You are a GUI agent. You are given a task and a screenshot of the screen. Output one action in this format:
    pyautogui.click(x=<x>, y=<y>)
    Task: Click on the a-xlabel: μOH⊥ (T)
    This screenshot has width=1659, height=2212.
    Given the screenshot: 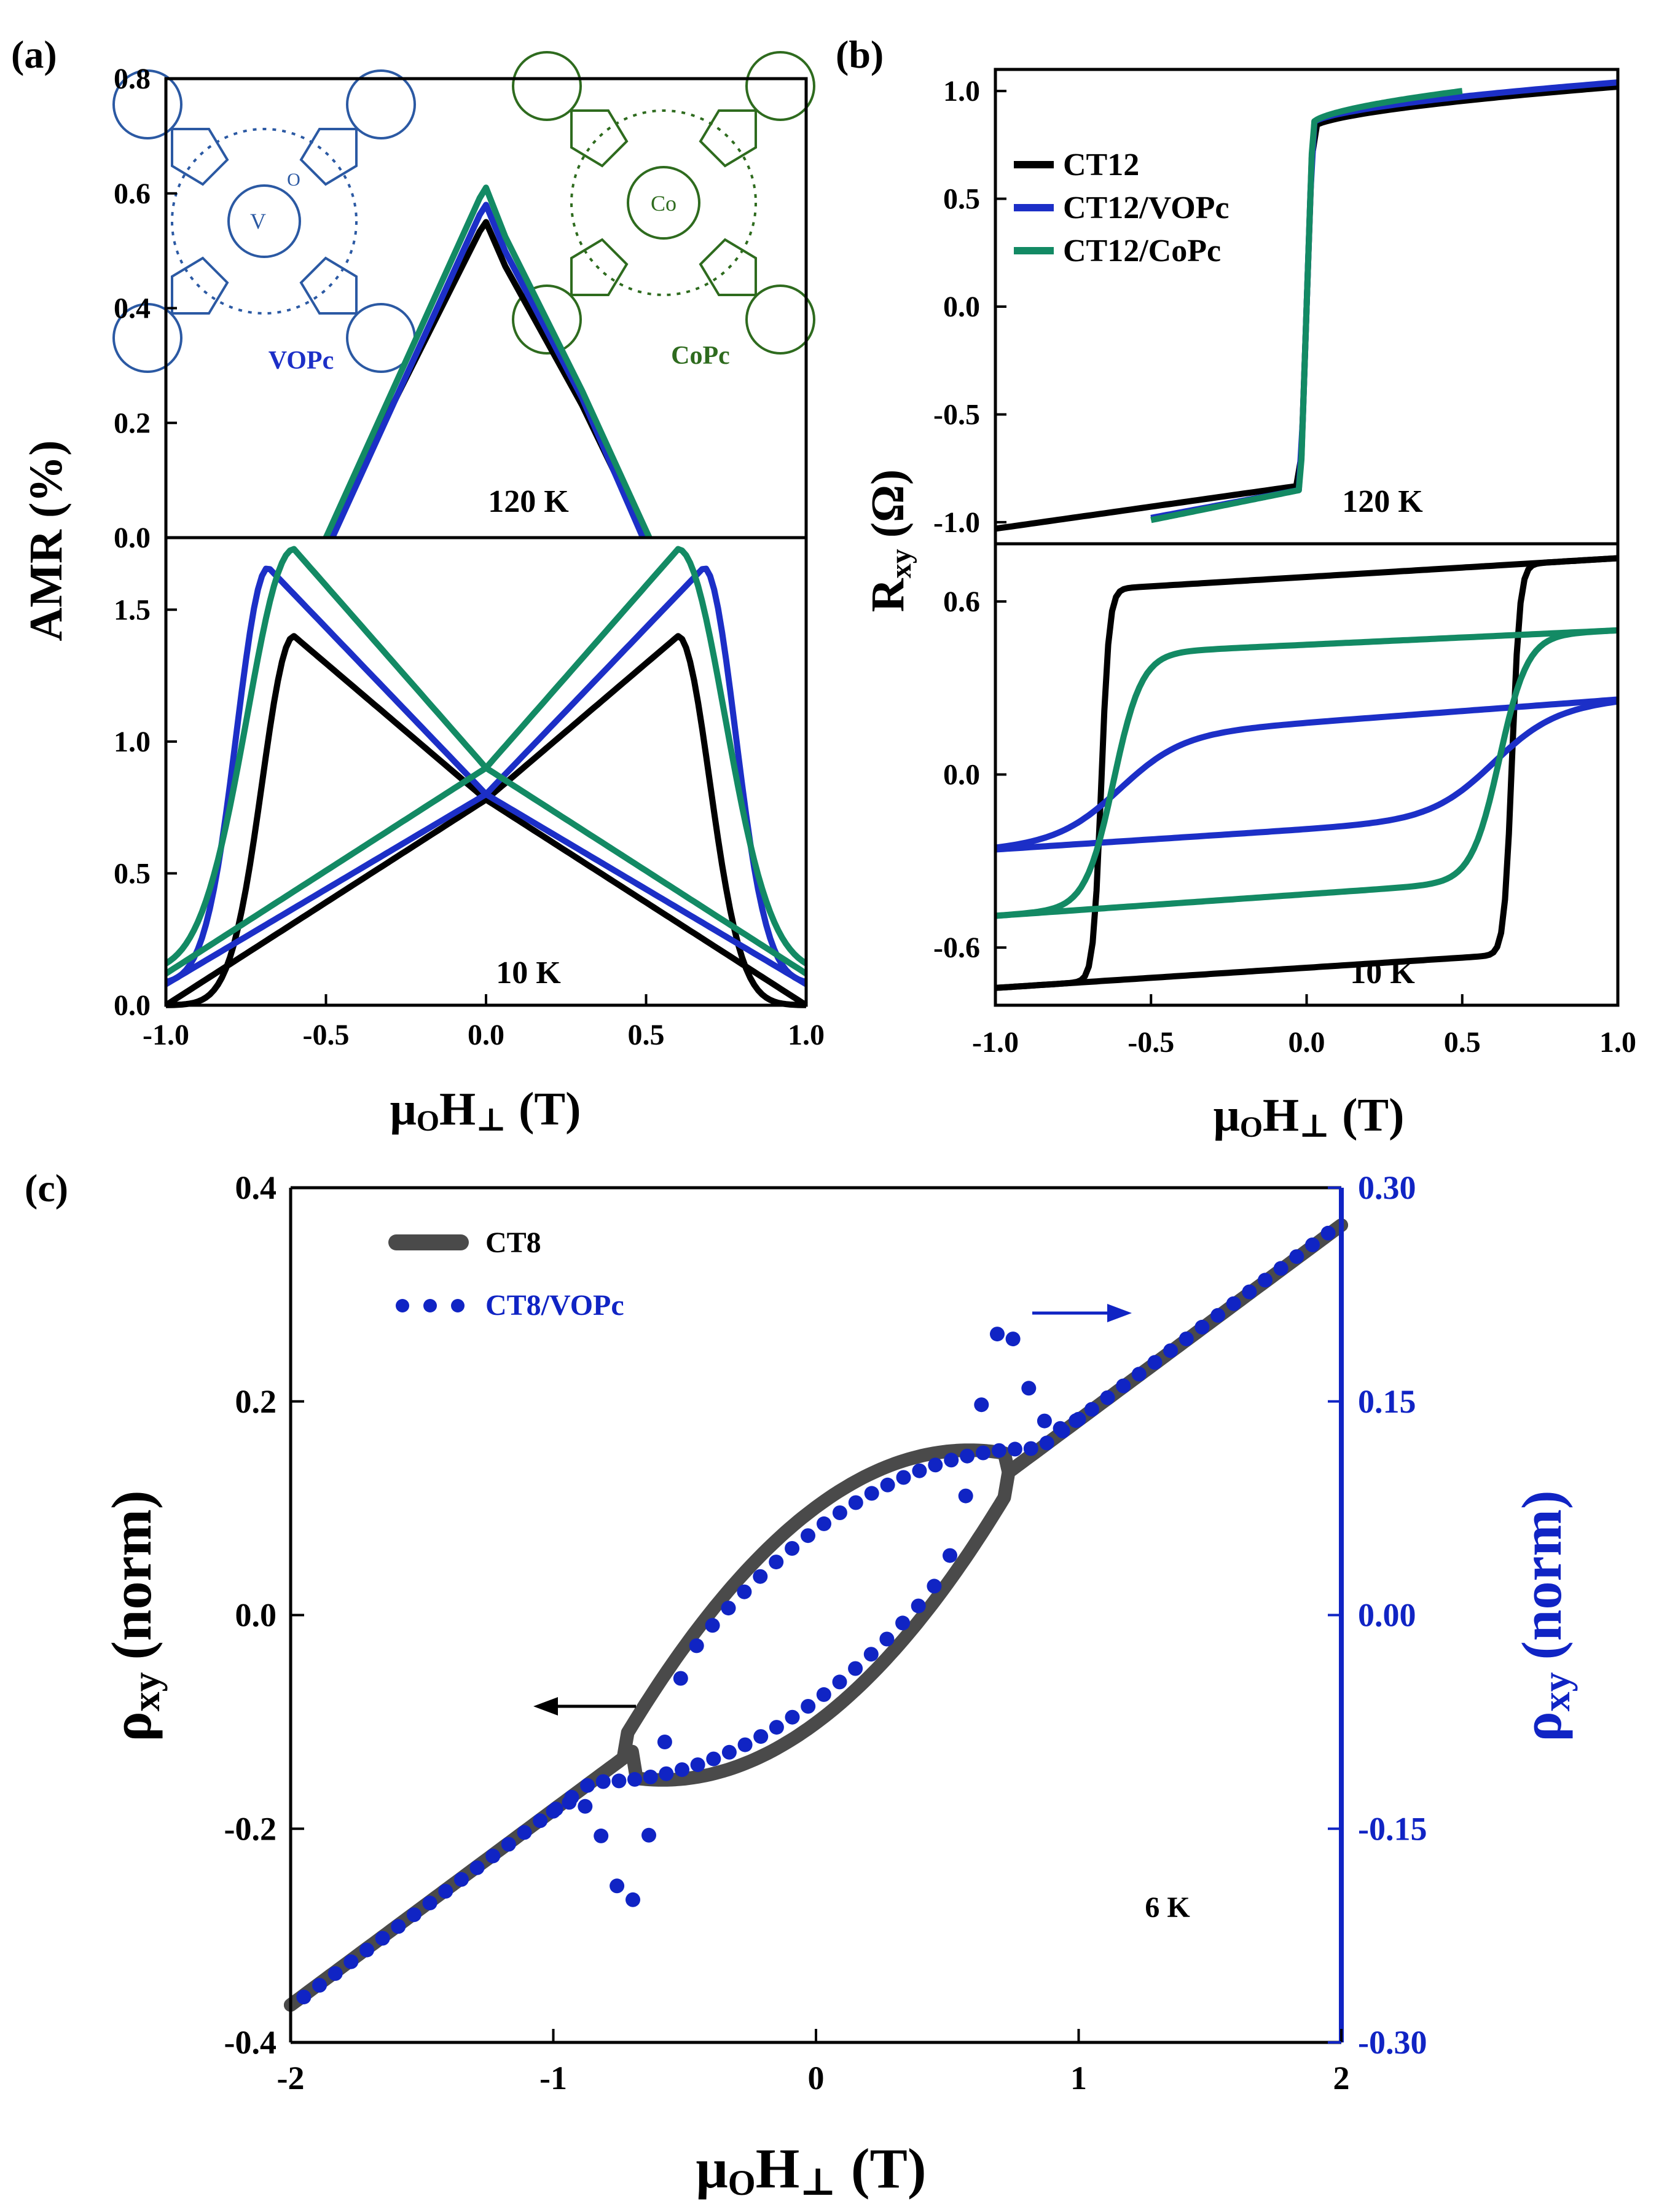 What is the action you would take?
    pyautogui.click(x=485, y=1110)
    